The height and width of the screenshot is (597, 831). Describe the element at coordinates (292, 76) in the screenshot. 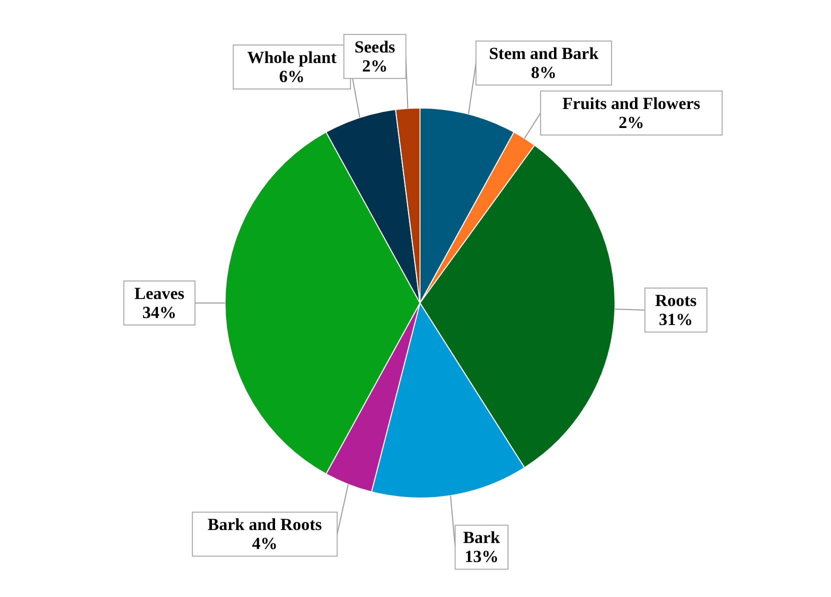

I see `data-label: 6%` at that location.